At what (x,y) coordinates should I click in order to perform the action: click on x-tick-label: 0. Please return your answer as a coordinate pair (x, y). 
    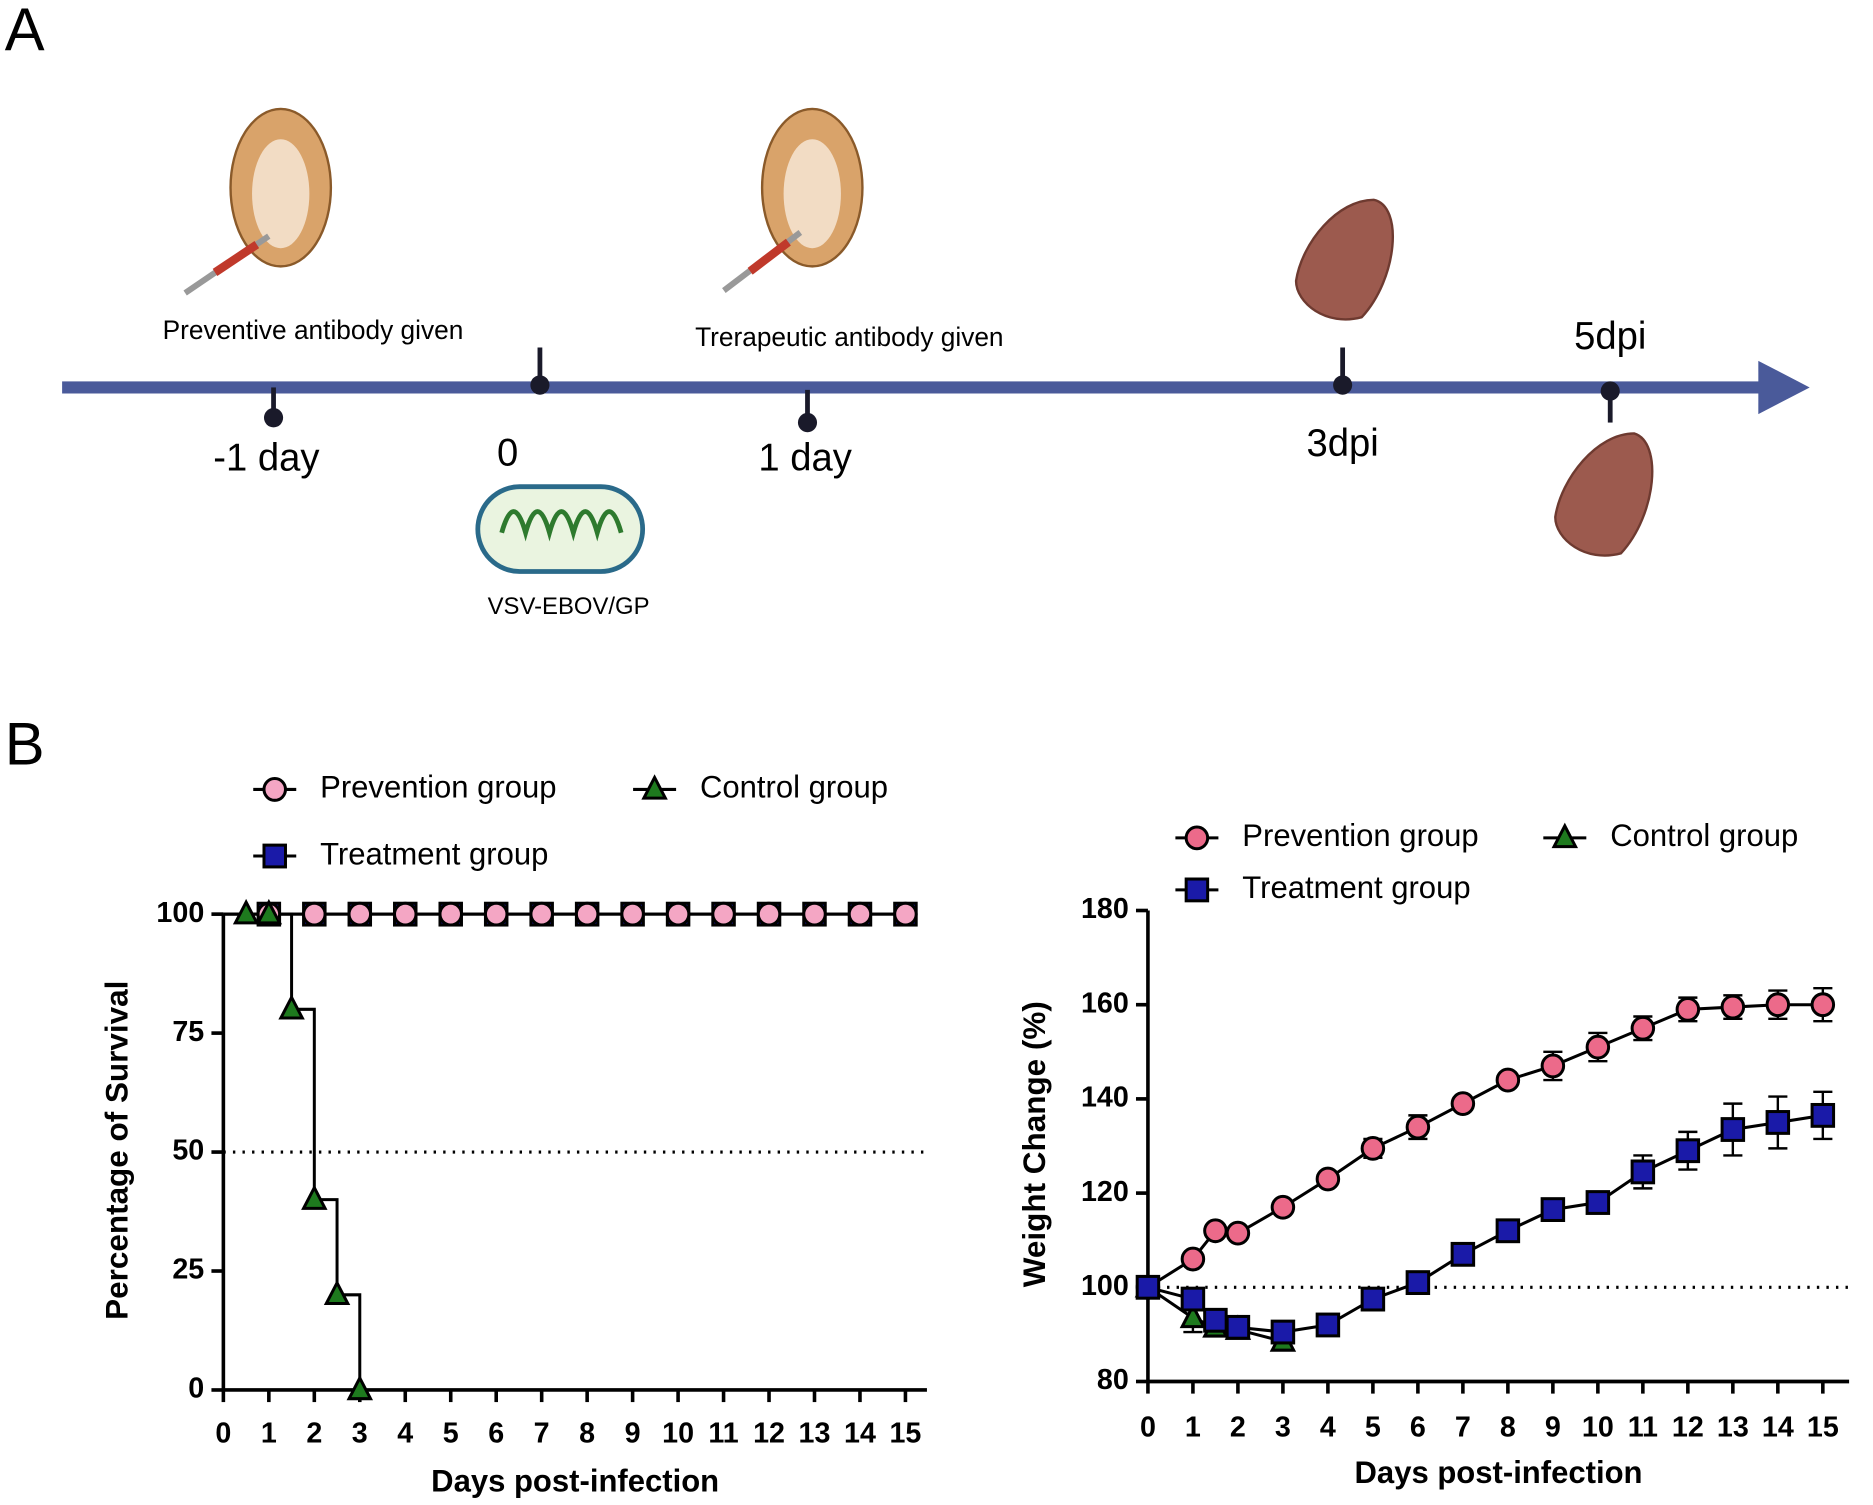
    Looking at the image, I should click on (1148, 1427).